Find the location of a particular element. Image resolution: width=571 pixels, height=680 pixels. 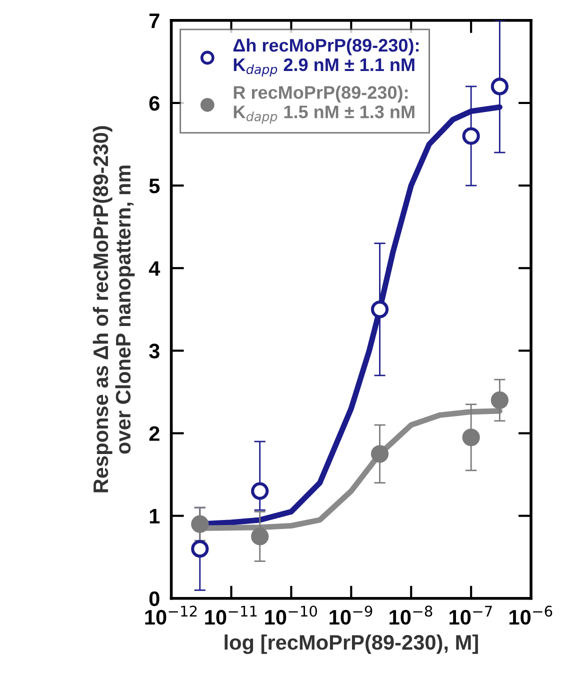

y-tick-label: 4 is located at coordinates (154, 268).